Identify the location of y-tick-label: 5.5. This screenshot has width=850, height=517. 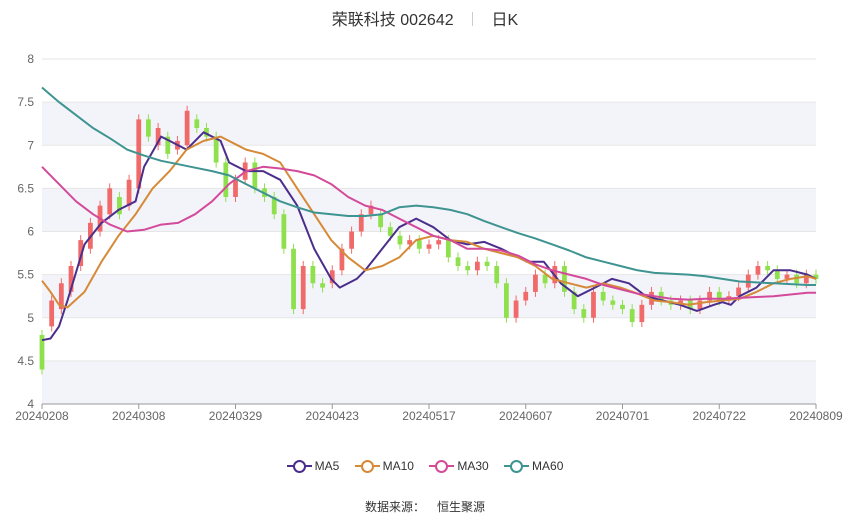
(25, 275).